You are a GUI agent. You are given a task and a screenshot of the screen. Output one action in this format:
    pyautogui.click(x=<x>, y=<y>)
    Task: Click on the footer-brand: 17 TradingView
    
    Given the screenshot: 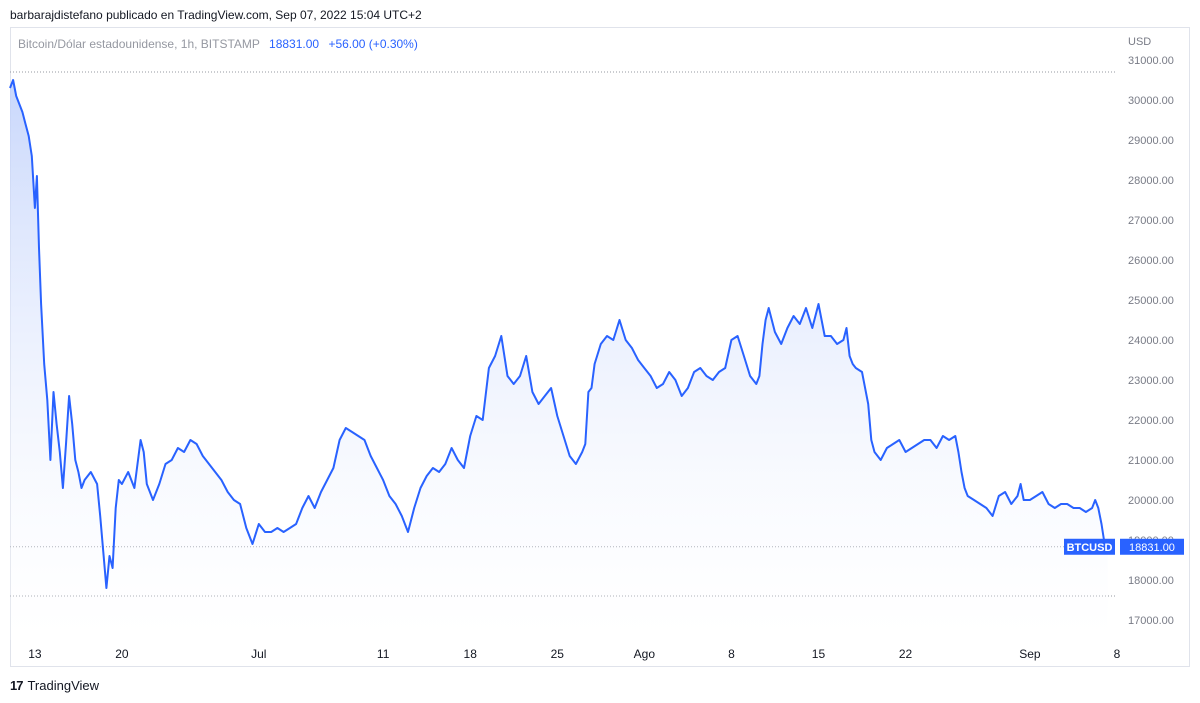 What is the action you would take?
    pyautogui.click(x=54, y=685)
    